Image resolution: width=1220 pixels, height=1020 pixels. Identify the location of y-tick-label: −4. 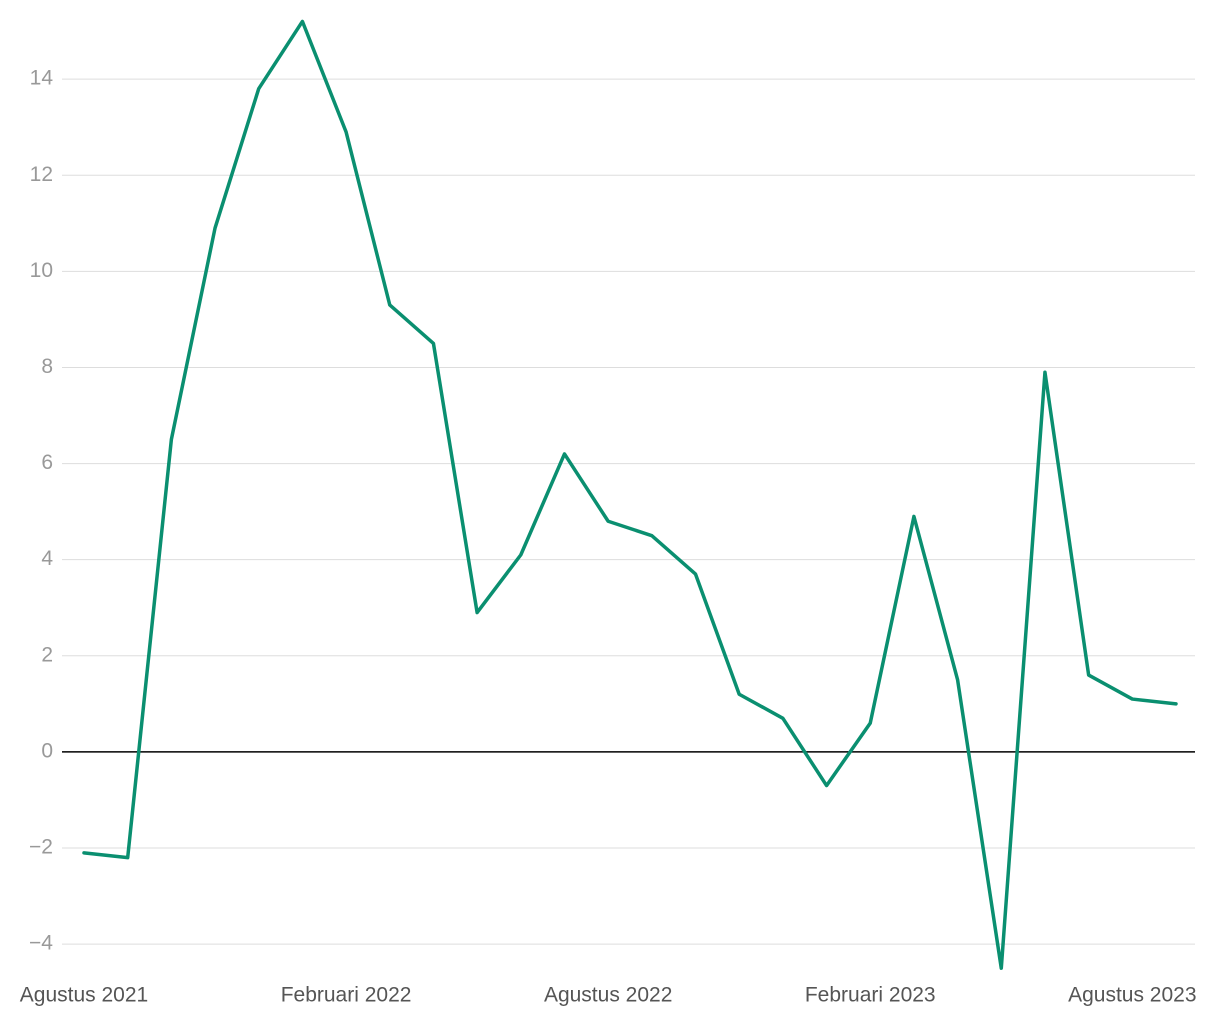
(41, 943).